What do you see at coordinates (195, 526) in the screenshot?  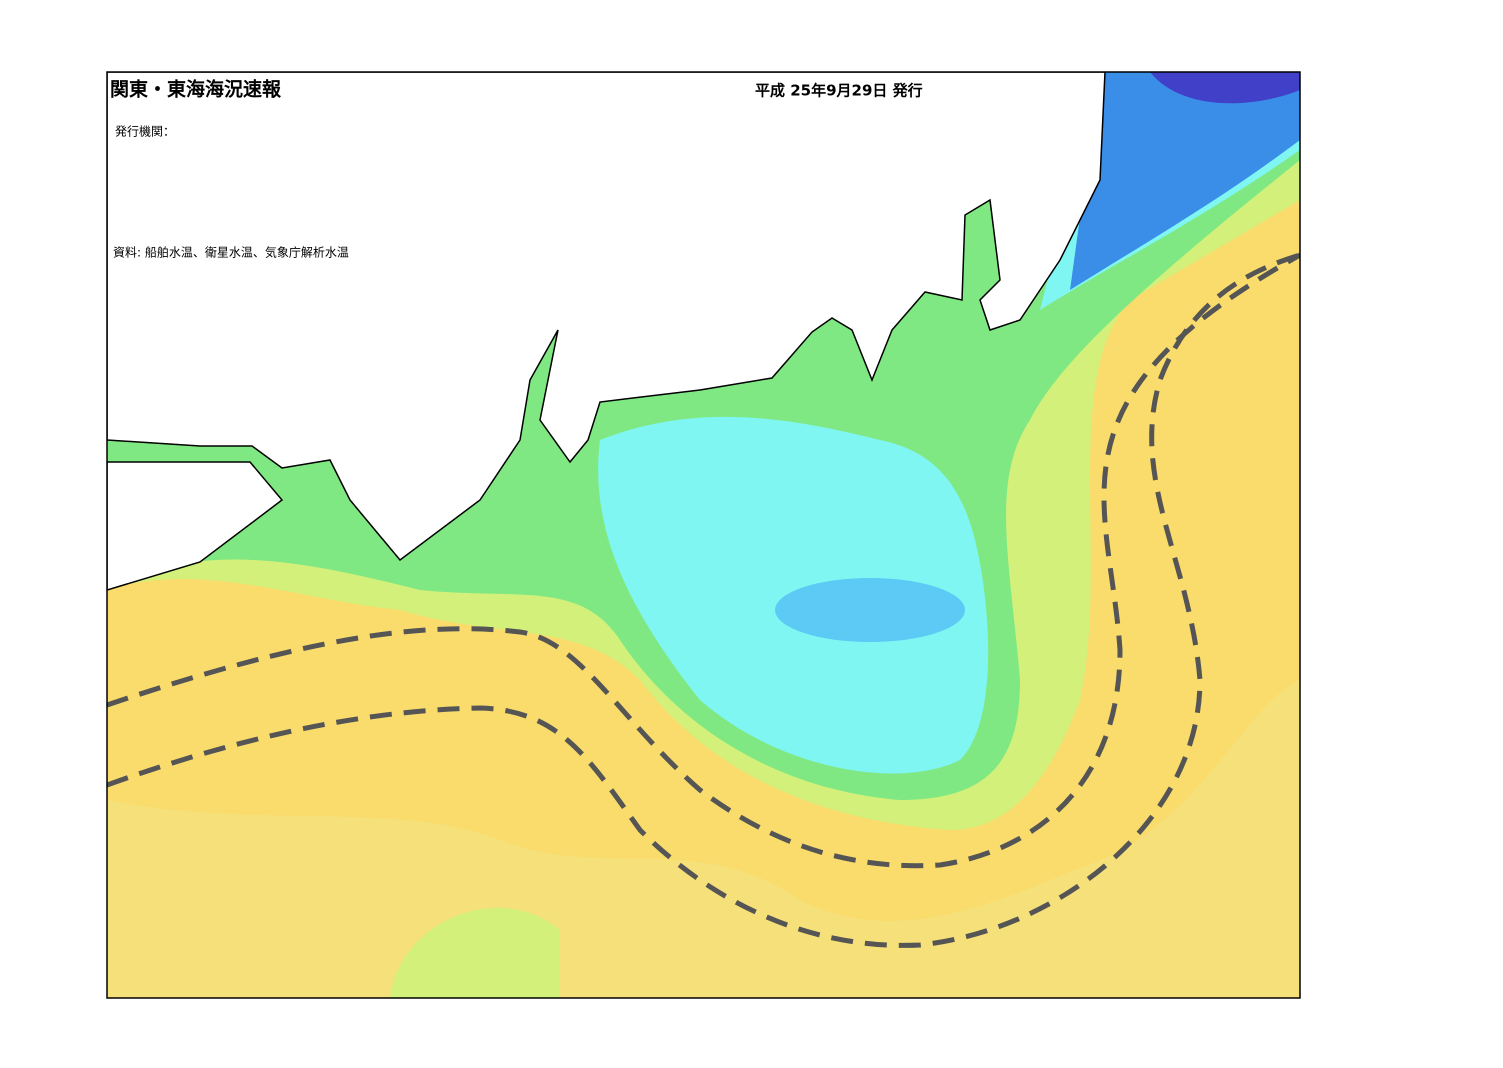 I see `land-shikoku` at bounding box center [195, 526].